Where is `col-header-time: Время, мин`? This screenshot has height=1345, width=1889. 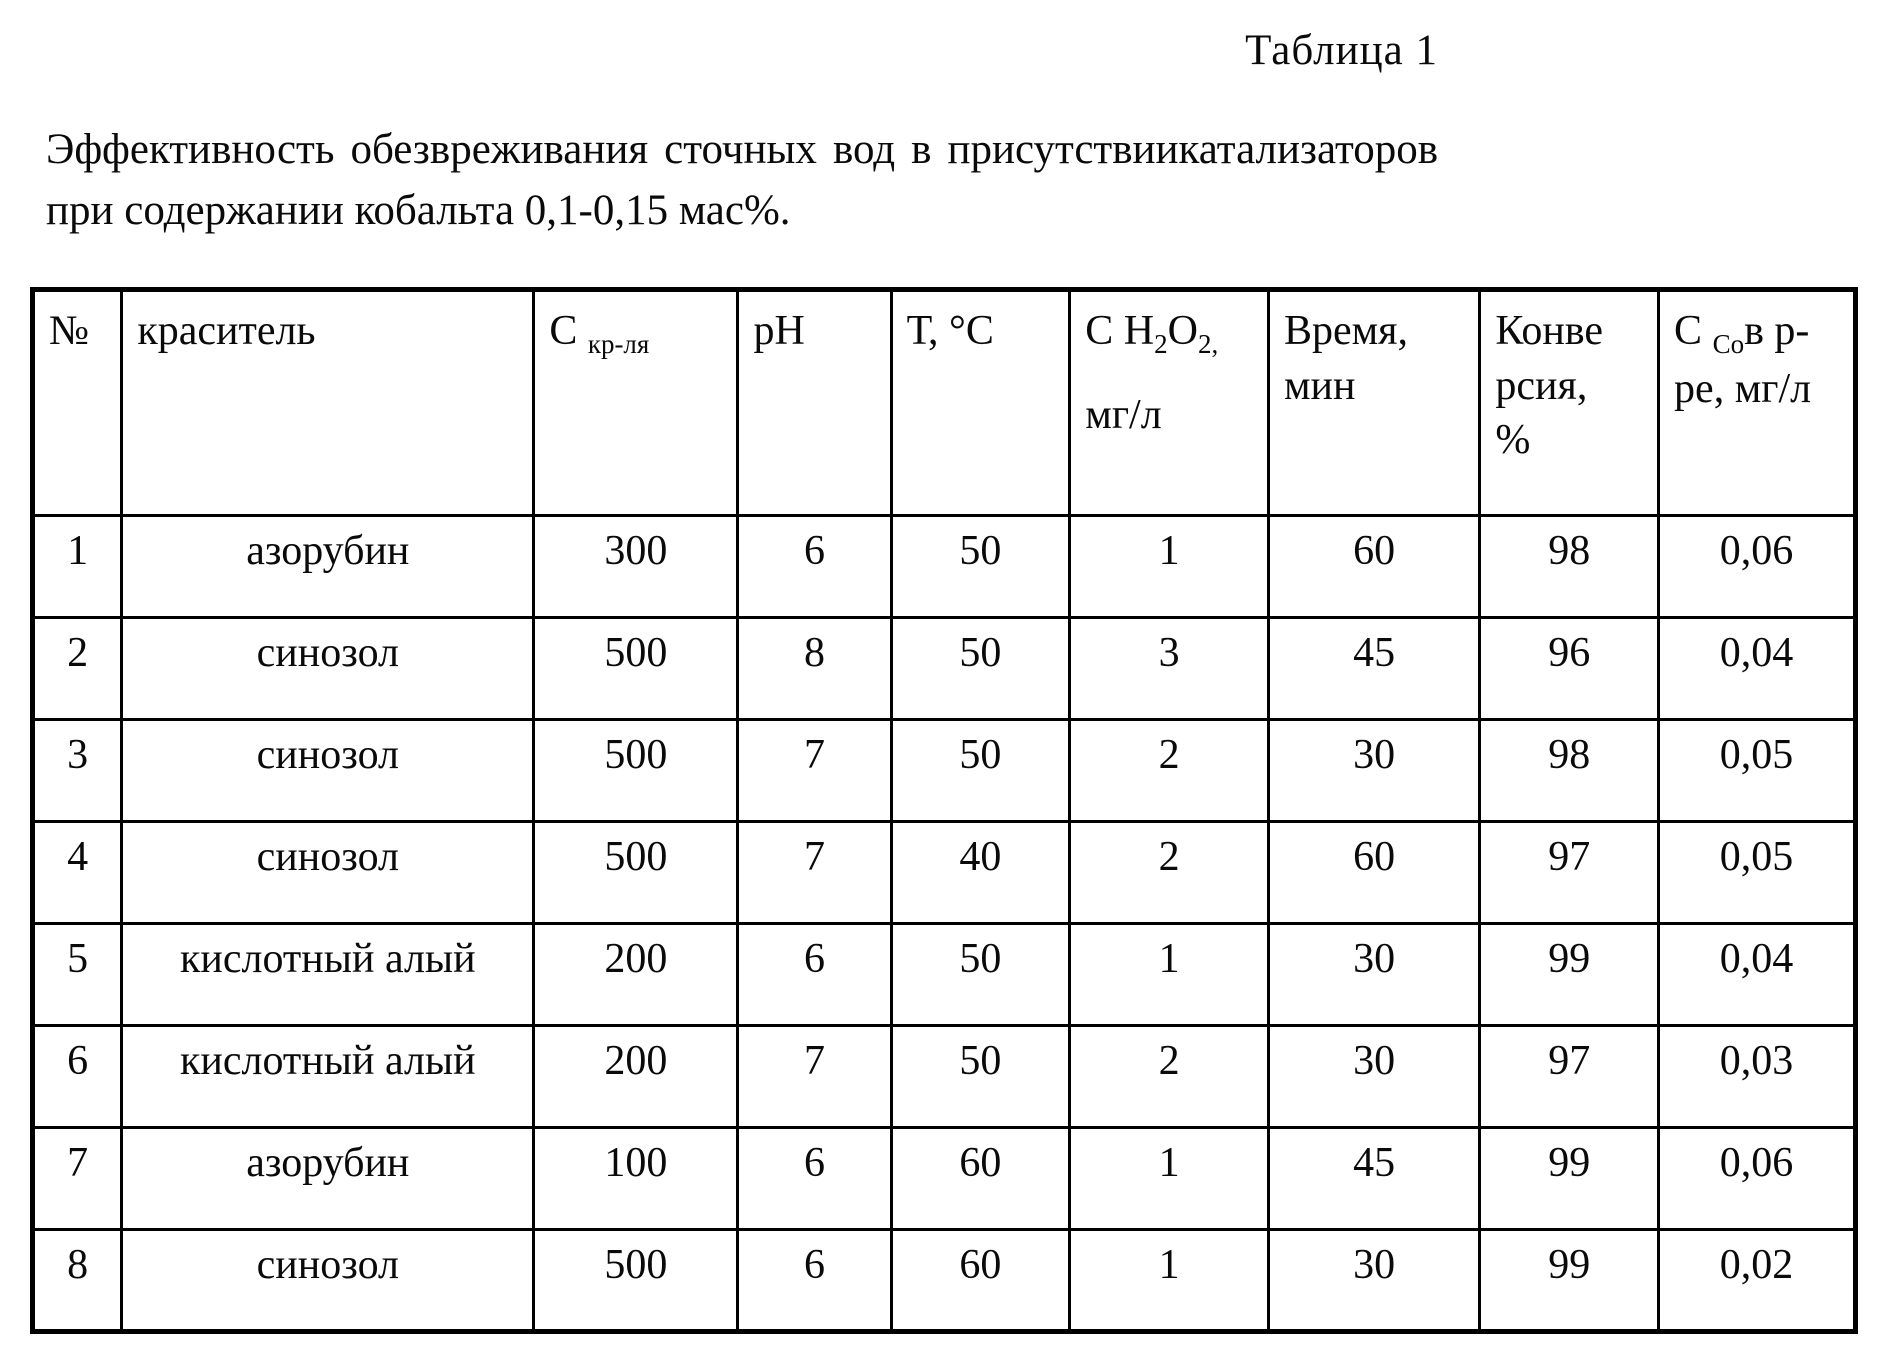
col-header-time: Время, мин is located at coordinates (1374, 403).